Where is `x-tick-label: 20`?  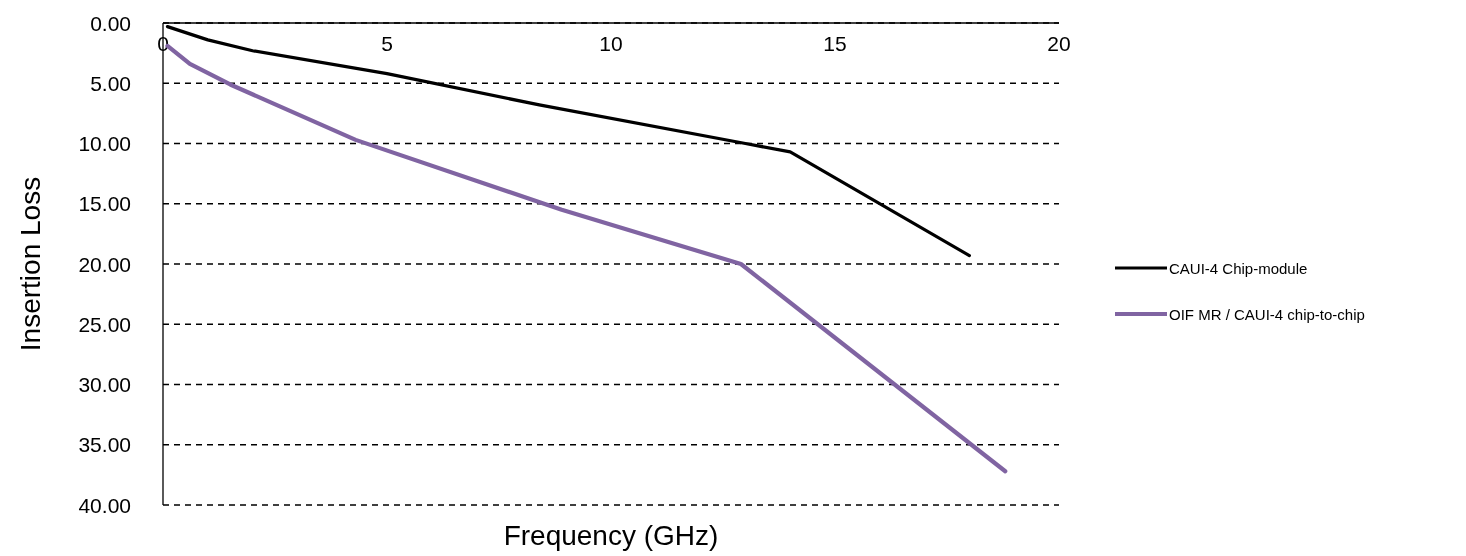
x-tick-label: 20 is located at coordinates (1059, 43).